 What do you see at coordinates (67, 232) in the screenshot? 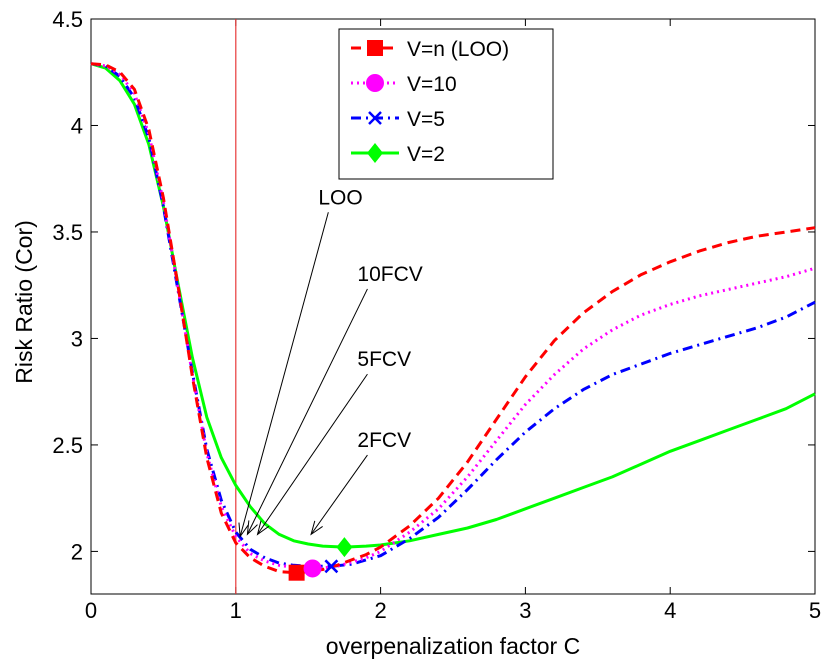
I see `y-tick-label: 3.5` at bounding box center [67, 232].